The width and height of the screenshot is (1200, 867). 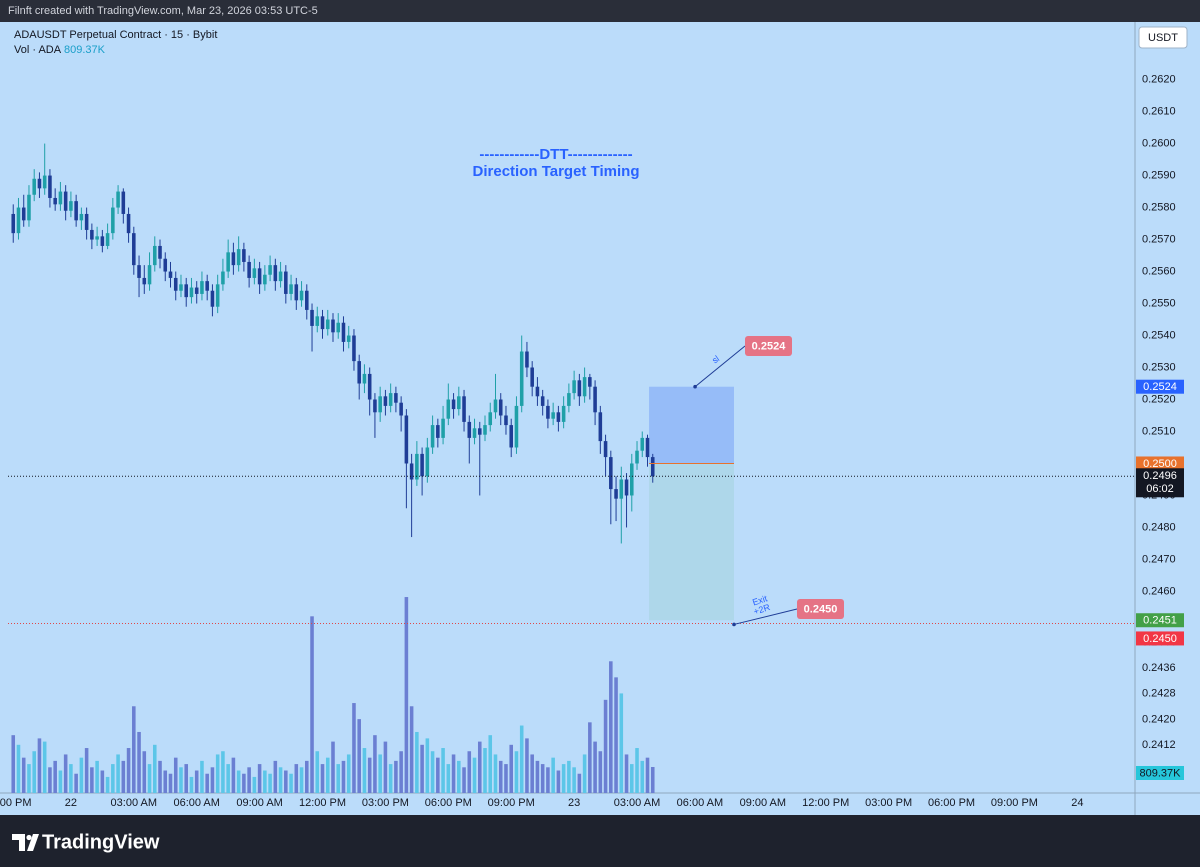 I want to click on current-price-label: 0.2496, so click(x=1160, y=476).